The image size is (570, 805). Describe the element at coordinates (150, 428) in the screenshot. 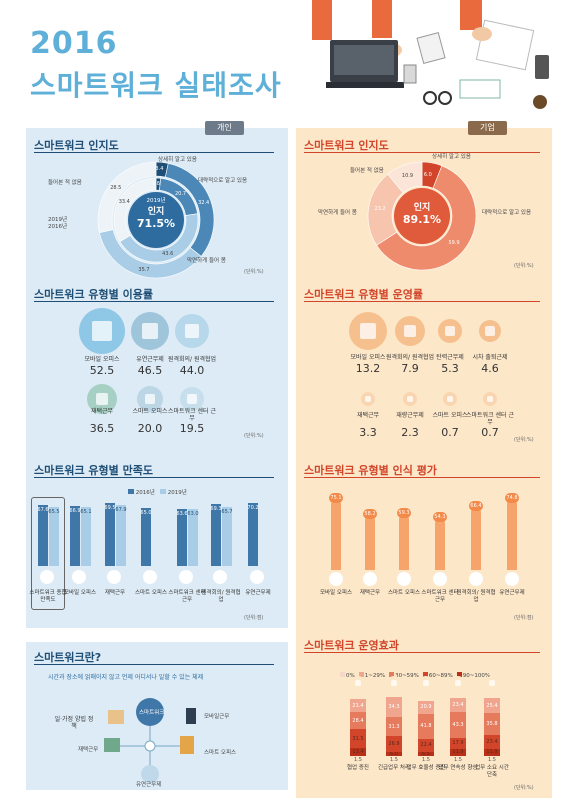

I see `usage-value: 20.0` at that location.